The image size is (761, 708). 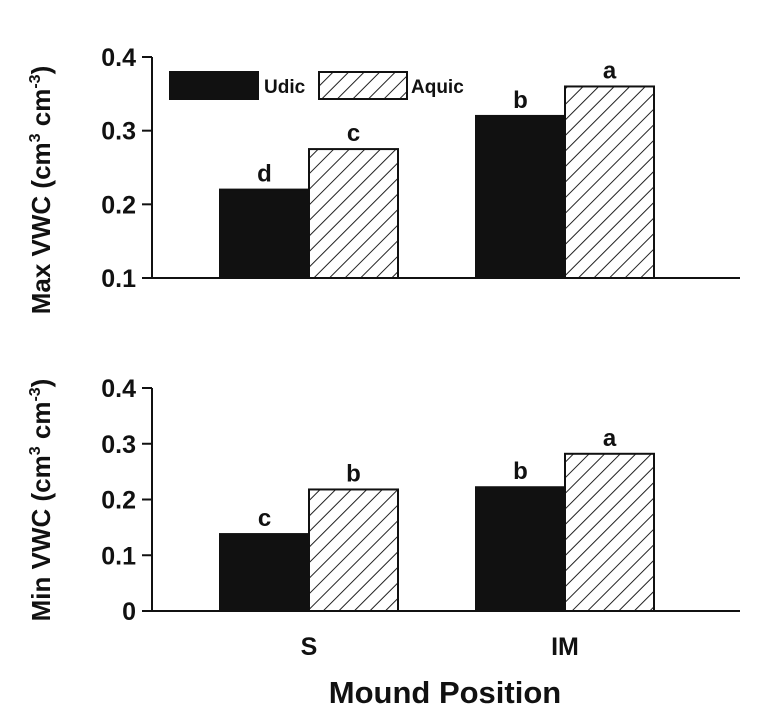 What do you see at coordinates (118, 389) in the screenshot?
I see `min-vwc-tick-label: 0.4` at bounding box center [118, 389].